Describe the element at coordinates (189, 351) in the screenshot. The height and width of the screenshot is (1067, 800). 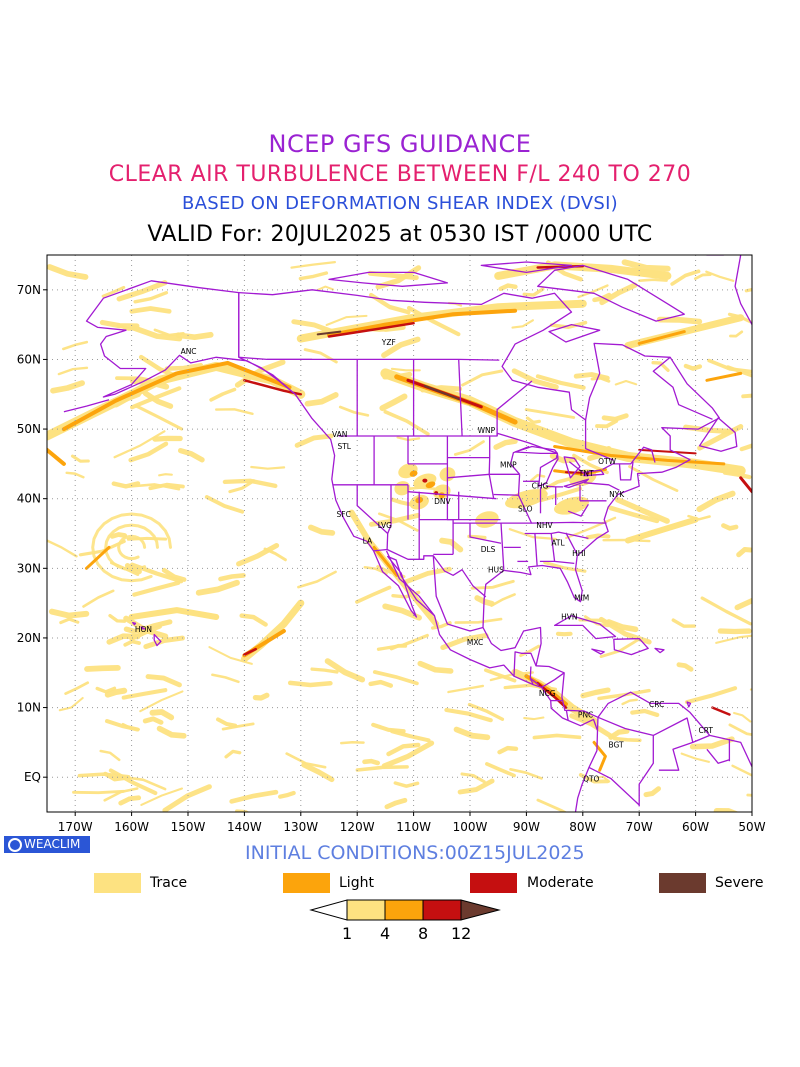
I see `station-anc: ANC` at that location.